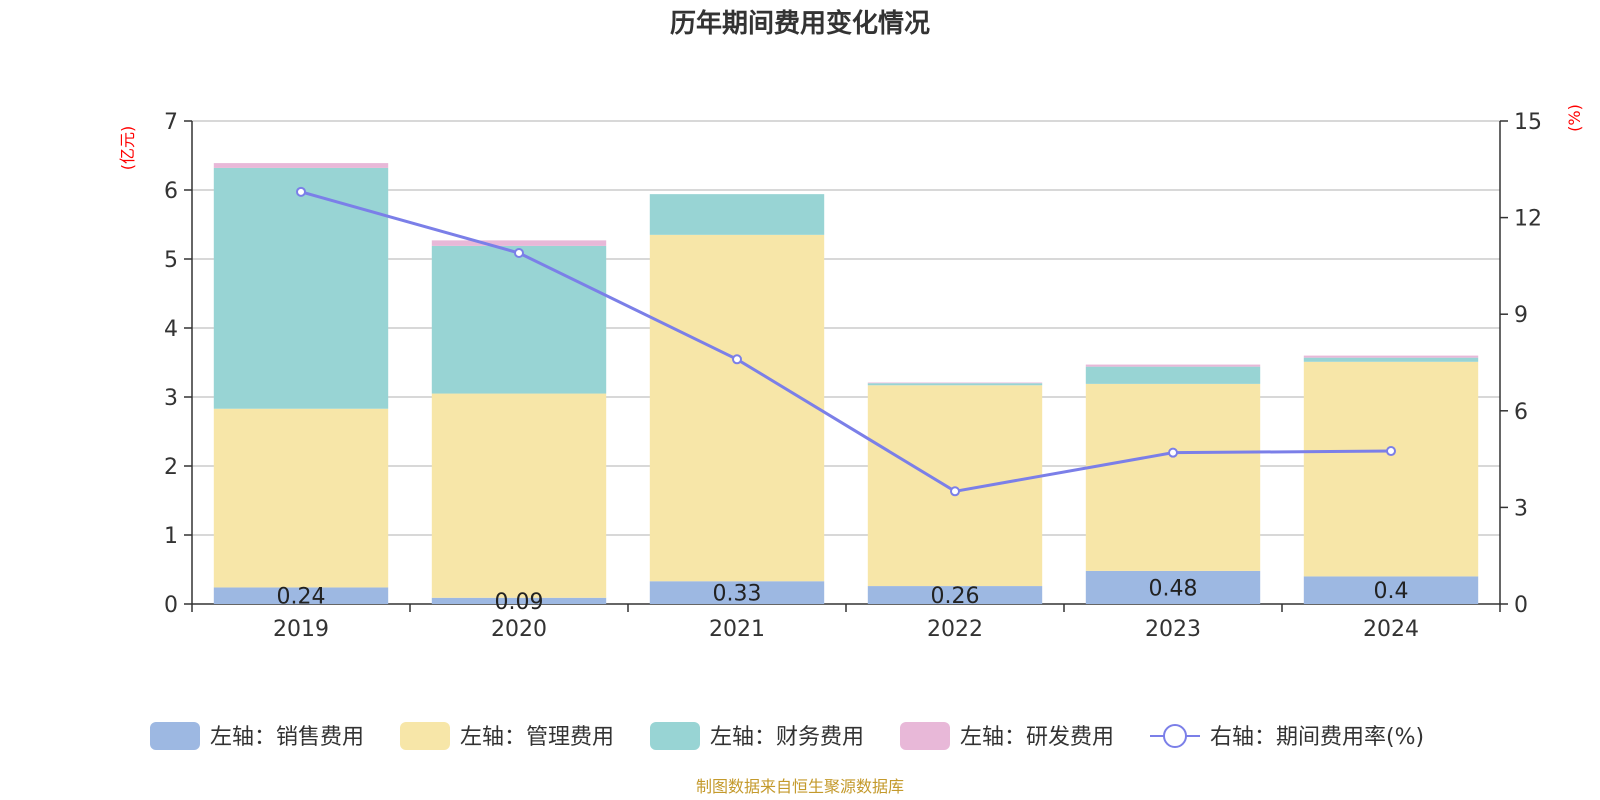  Describe the element at coordinates (127, 148) in the screenshot. I see `left-axis-unit: (亿元)` at that location.